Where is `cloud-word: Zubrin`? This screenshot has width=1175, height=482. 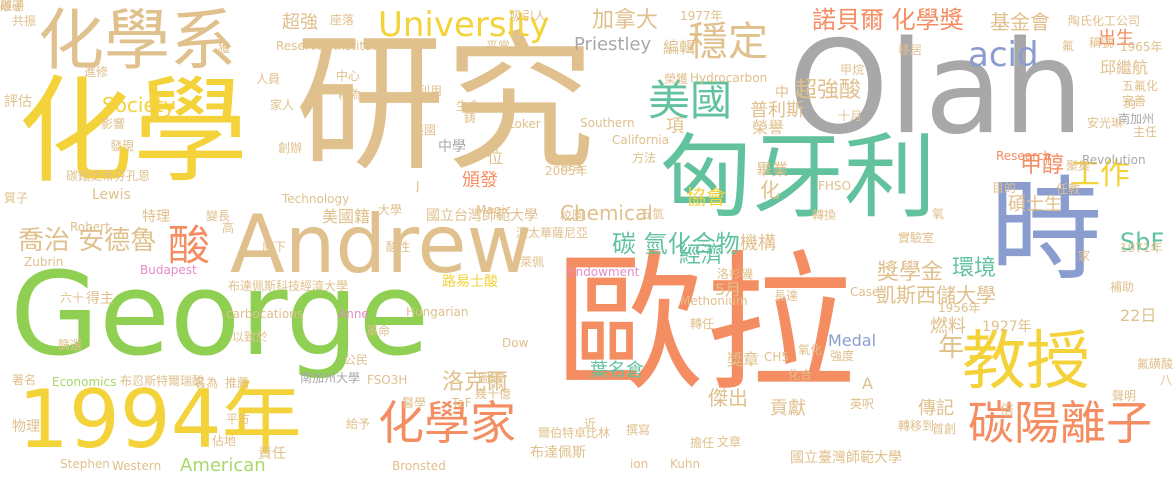
cloud-word: Zubrin is located at coordinates (44, 262).